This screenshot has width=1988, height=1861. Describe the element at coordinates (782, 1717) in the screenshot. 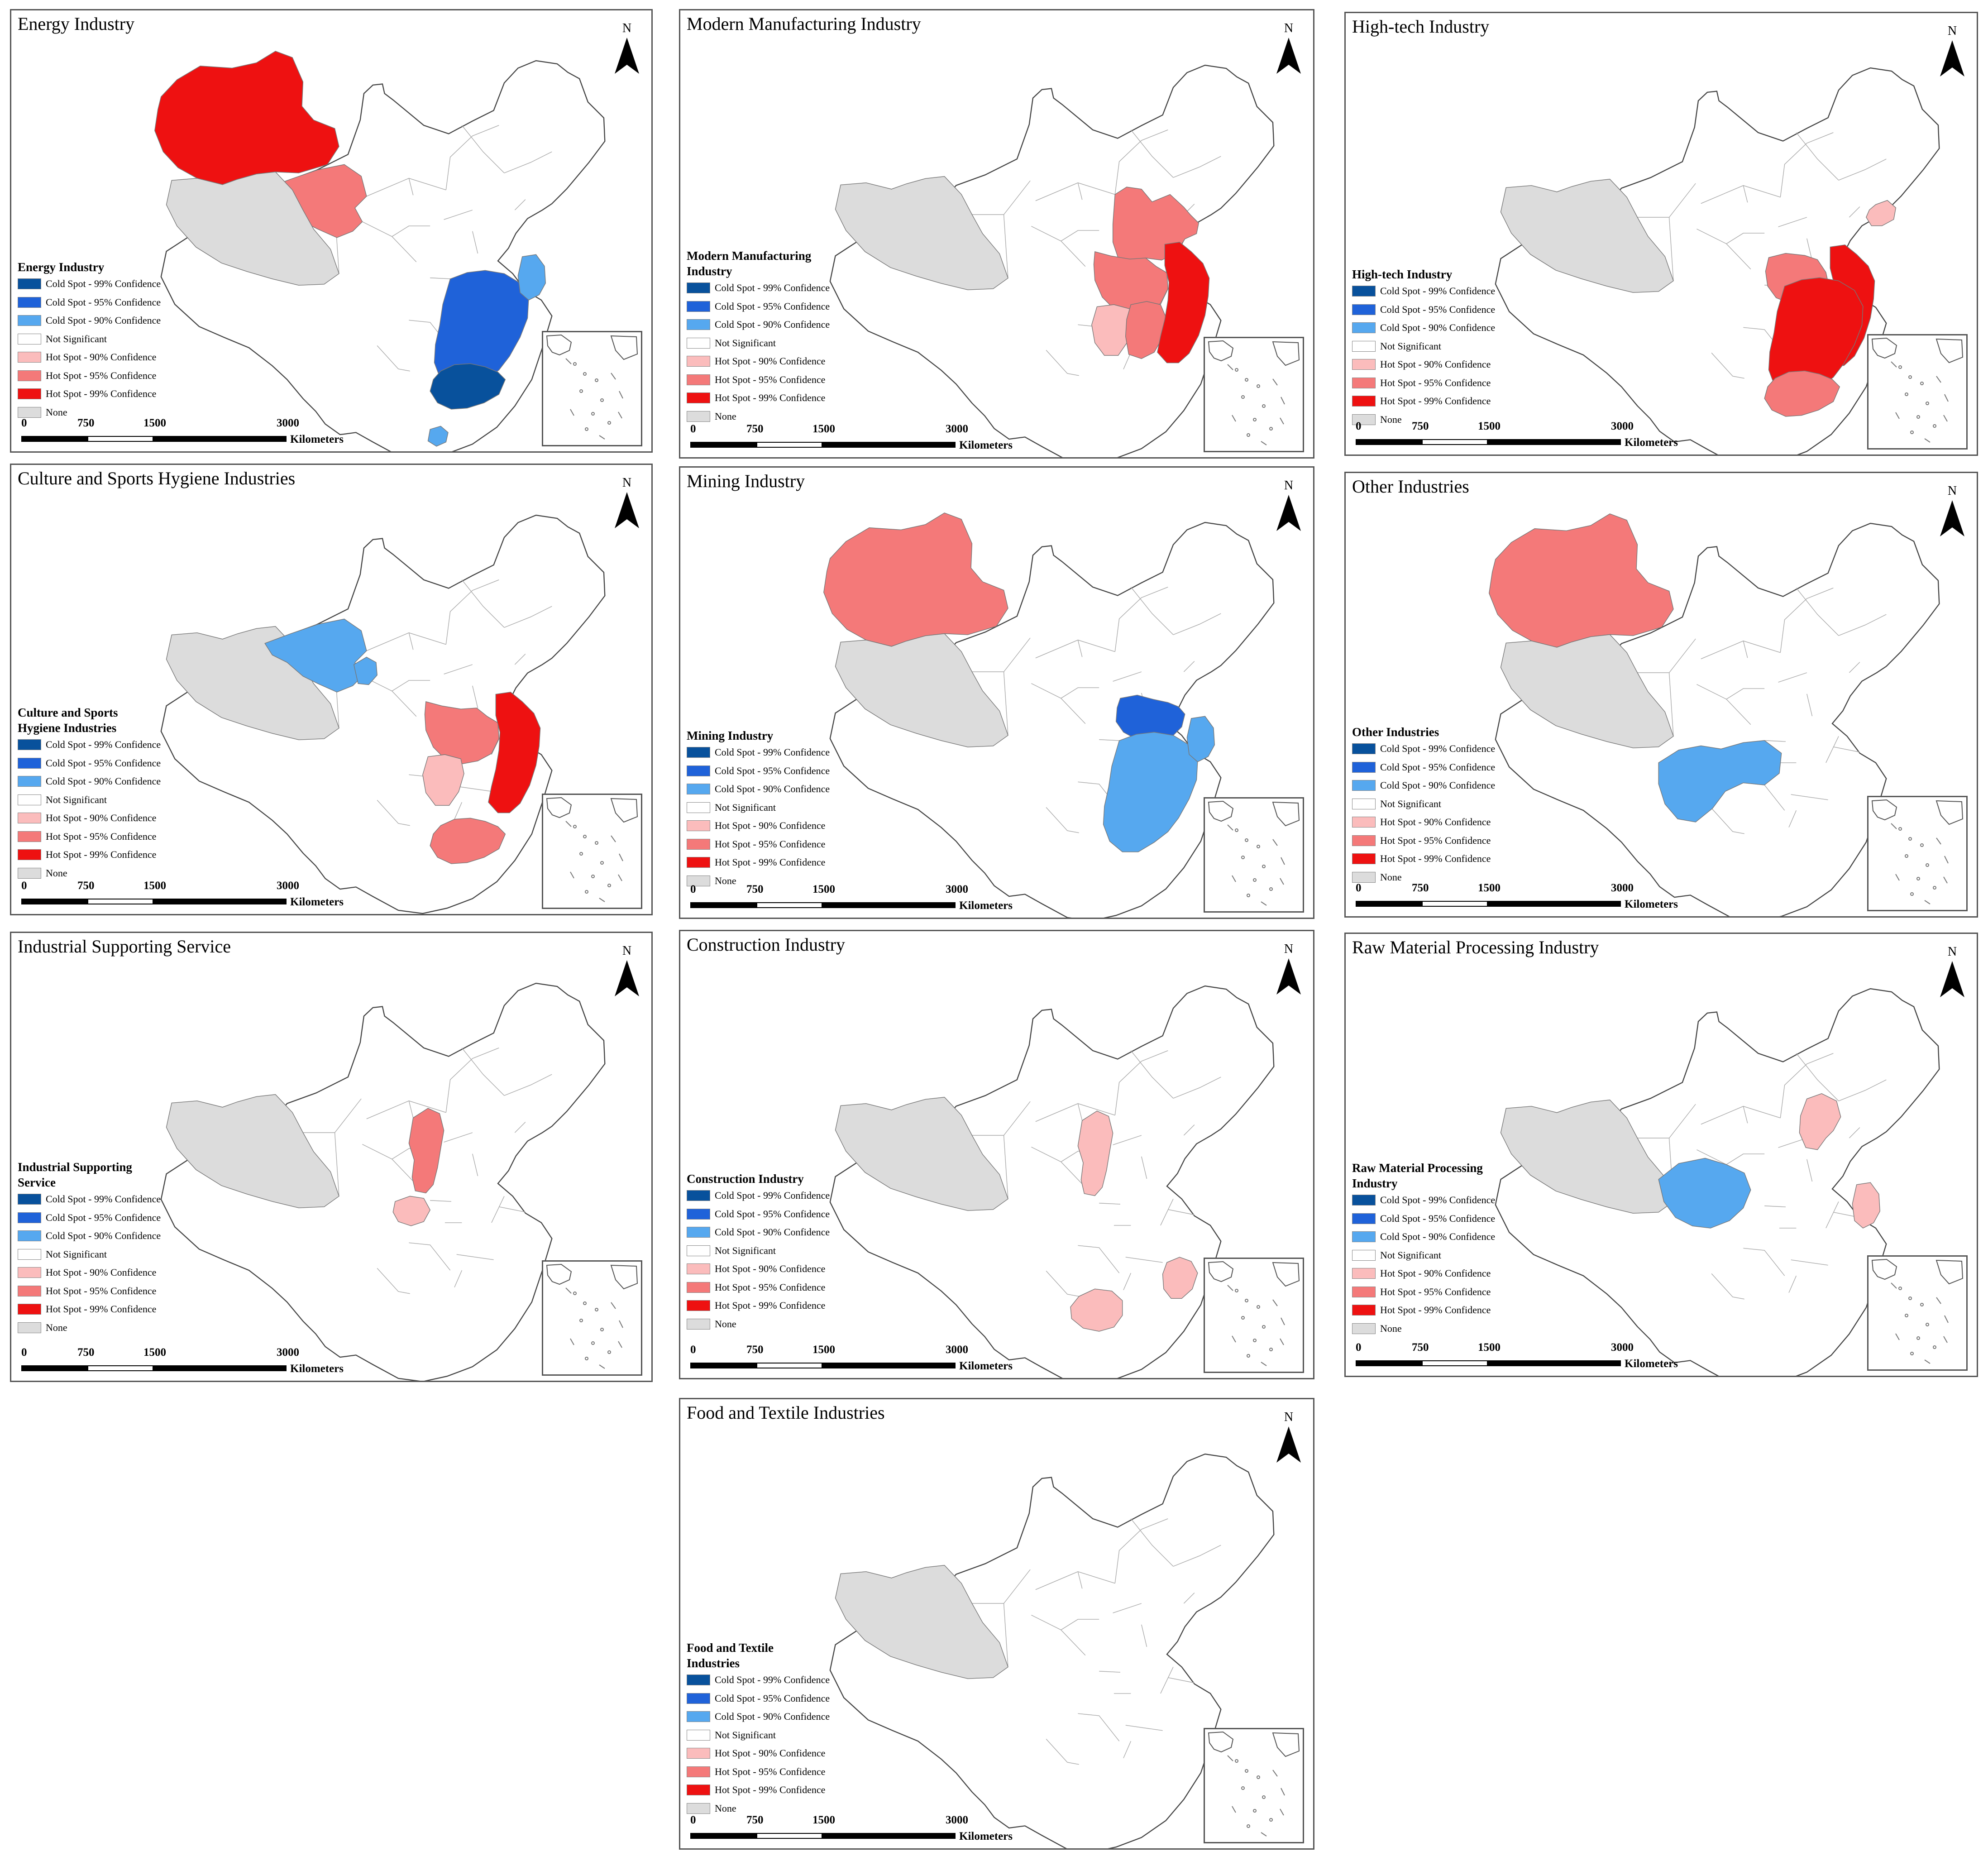

I see `legend-item-cold90: Cold Spot - 90% Confidence` at that location.